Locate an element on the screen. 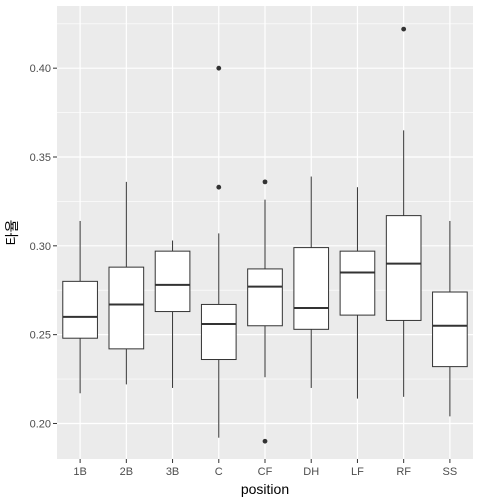 The image size is (479, 503). box-lf is located at coordinates (357, 293).